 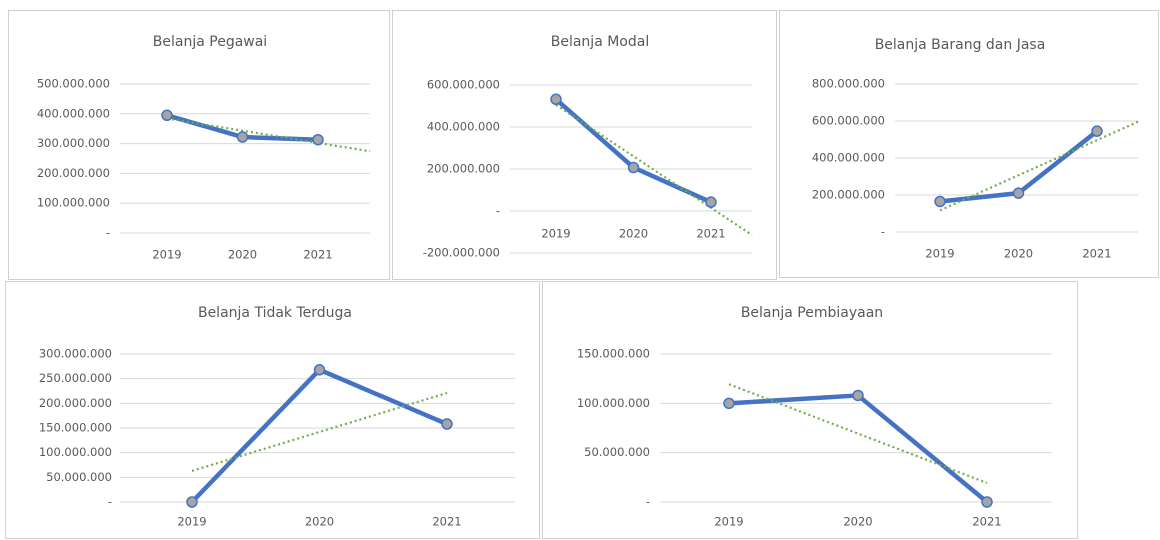 What do you see at coordinates (461, 253) in the screenshot?
I see `y-tick-label: -200.000.000` at bounding box center [461, 253].